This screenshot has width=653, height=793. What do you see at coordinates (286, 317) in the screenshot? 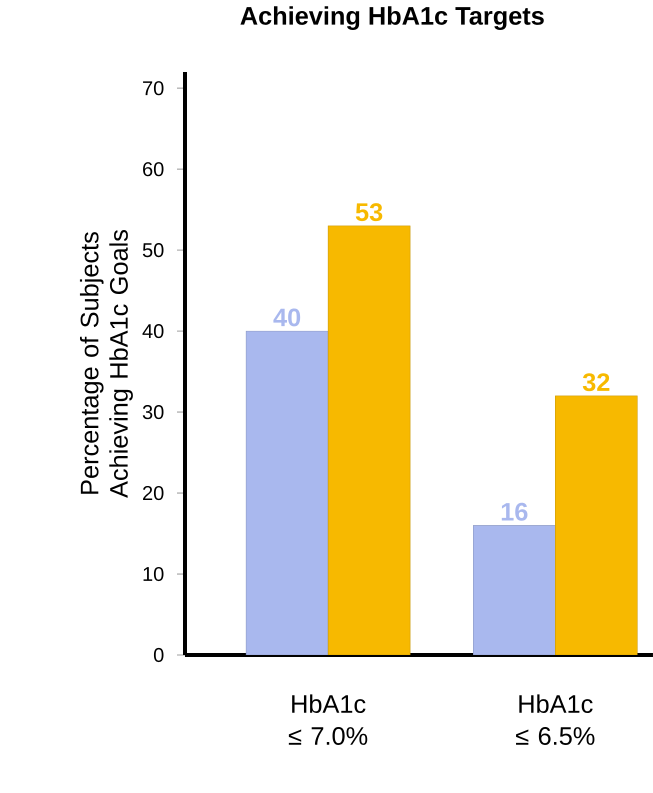
I see `data-label: 40` at bounding box center [286, 317].